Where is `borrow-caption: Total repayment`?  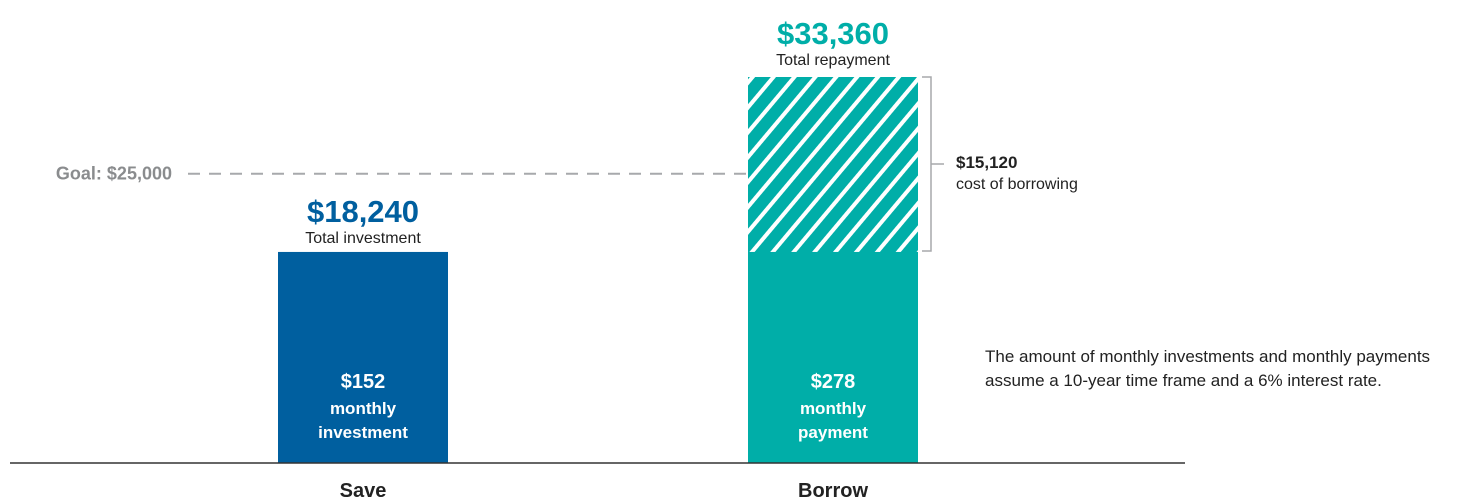 borrow-caption: Total repayment is located at coordinates (833, 60).